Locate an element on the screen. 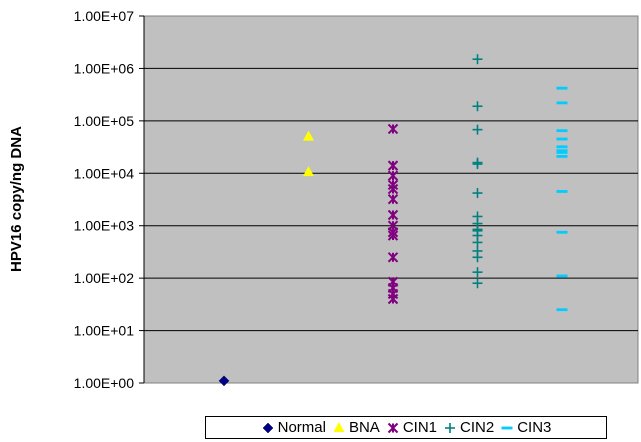 This screenshot has width=641, height=442. series-normal is located at coordinates (224, 381).